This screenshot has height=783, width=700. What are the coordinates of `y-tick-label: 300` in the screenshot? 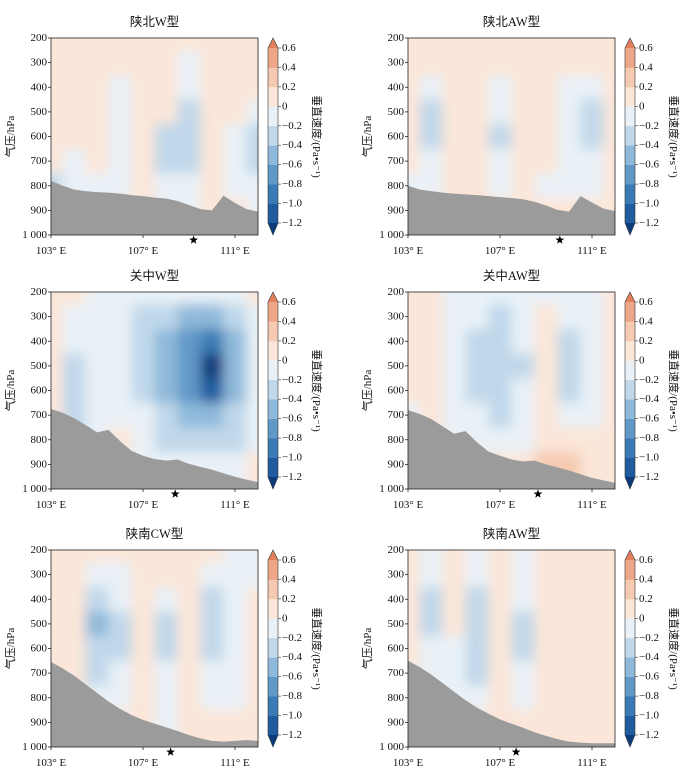 It's located at (396, 317).